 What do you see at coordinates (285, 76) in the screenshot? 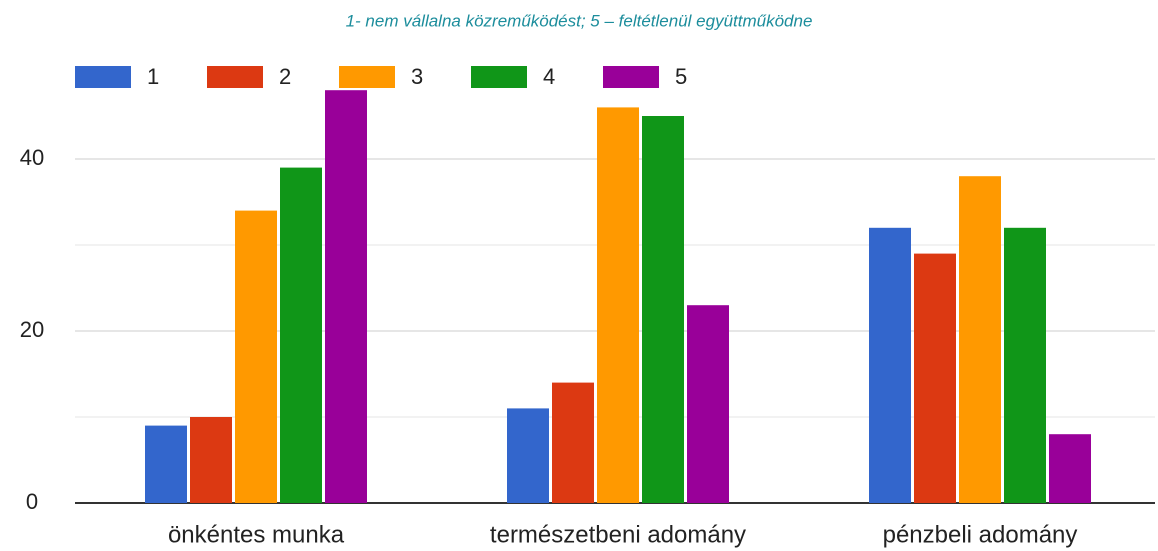
I see `legend-label: 2` at bounding box center [285, 76].